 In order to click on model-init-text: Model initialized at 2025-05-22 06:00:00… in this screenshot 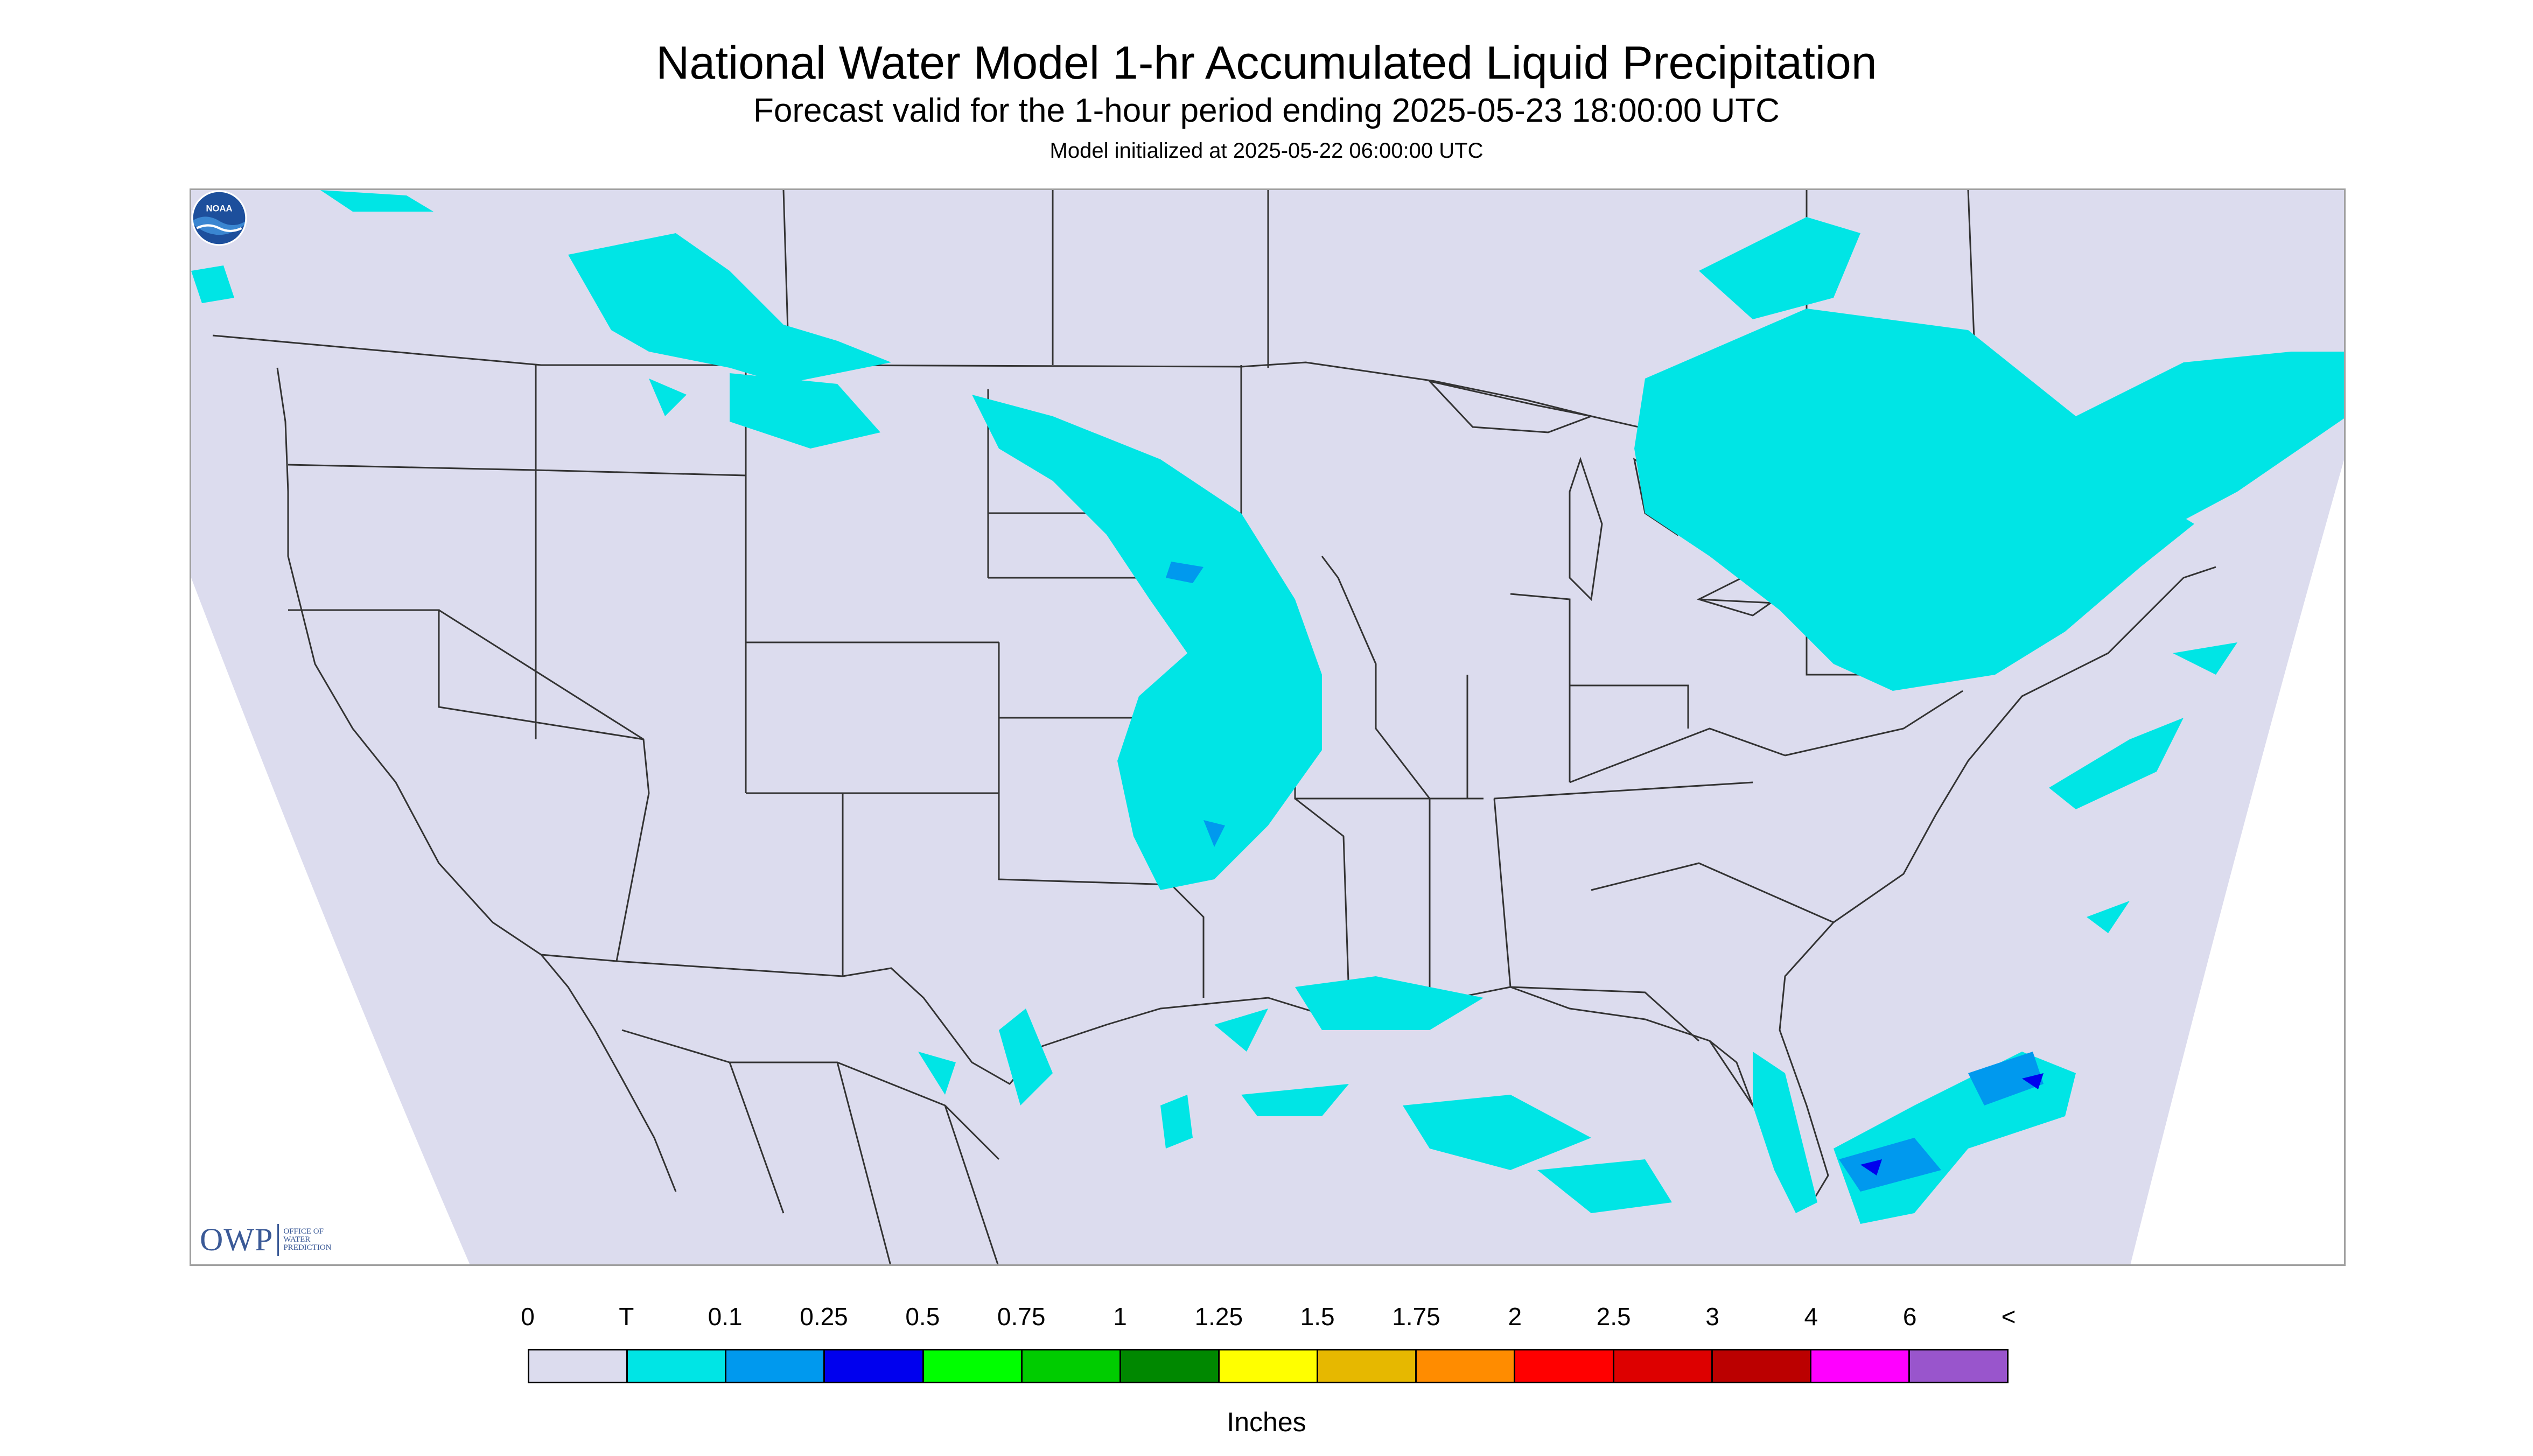, I will do `click(1266, 151)`.